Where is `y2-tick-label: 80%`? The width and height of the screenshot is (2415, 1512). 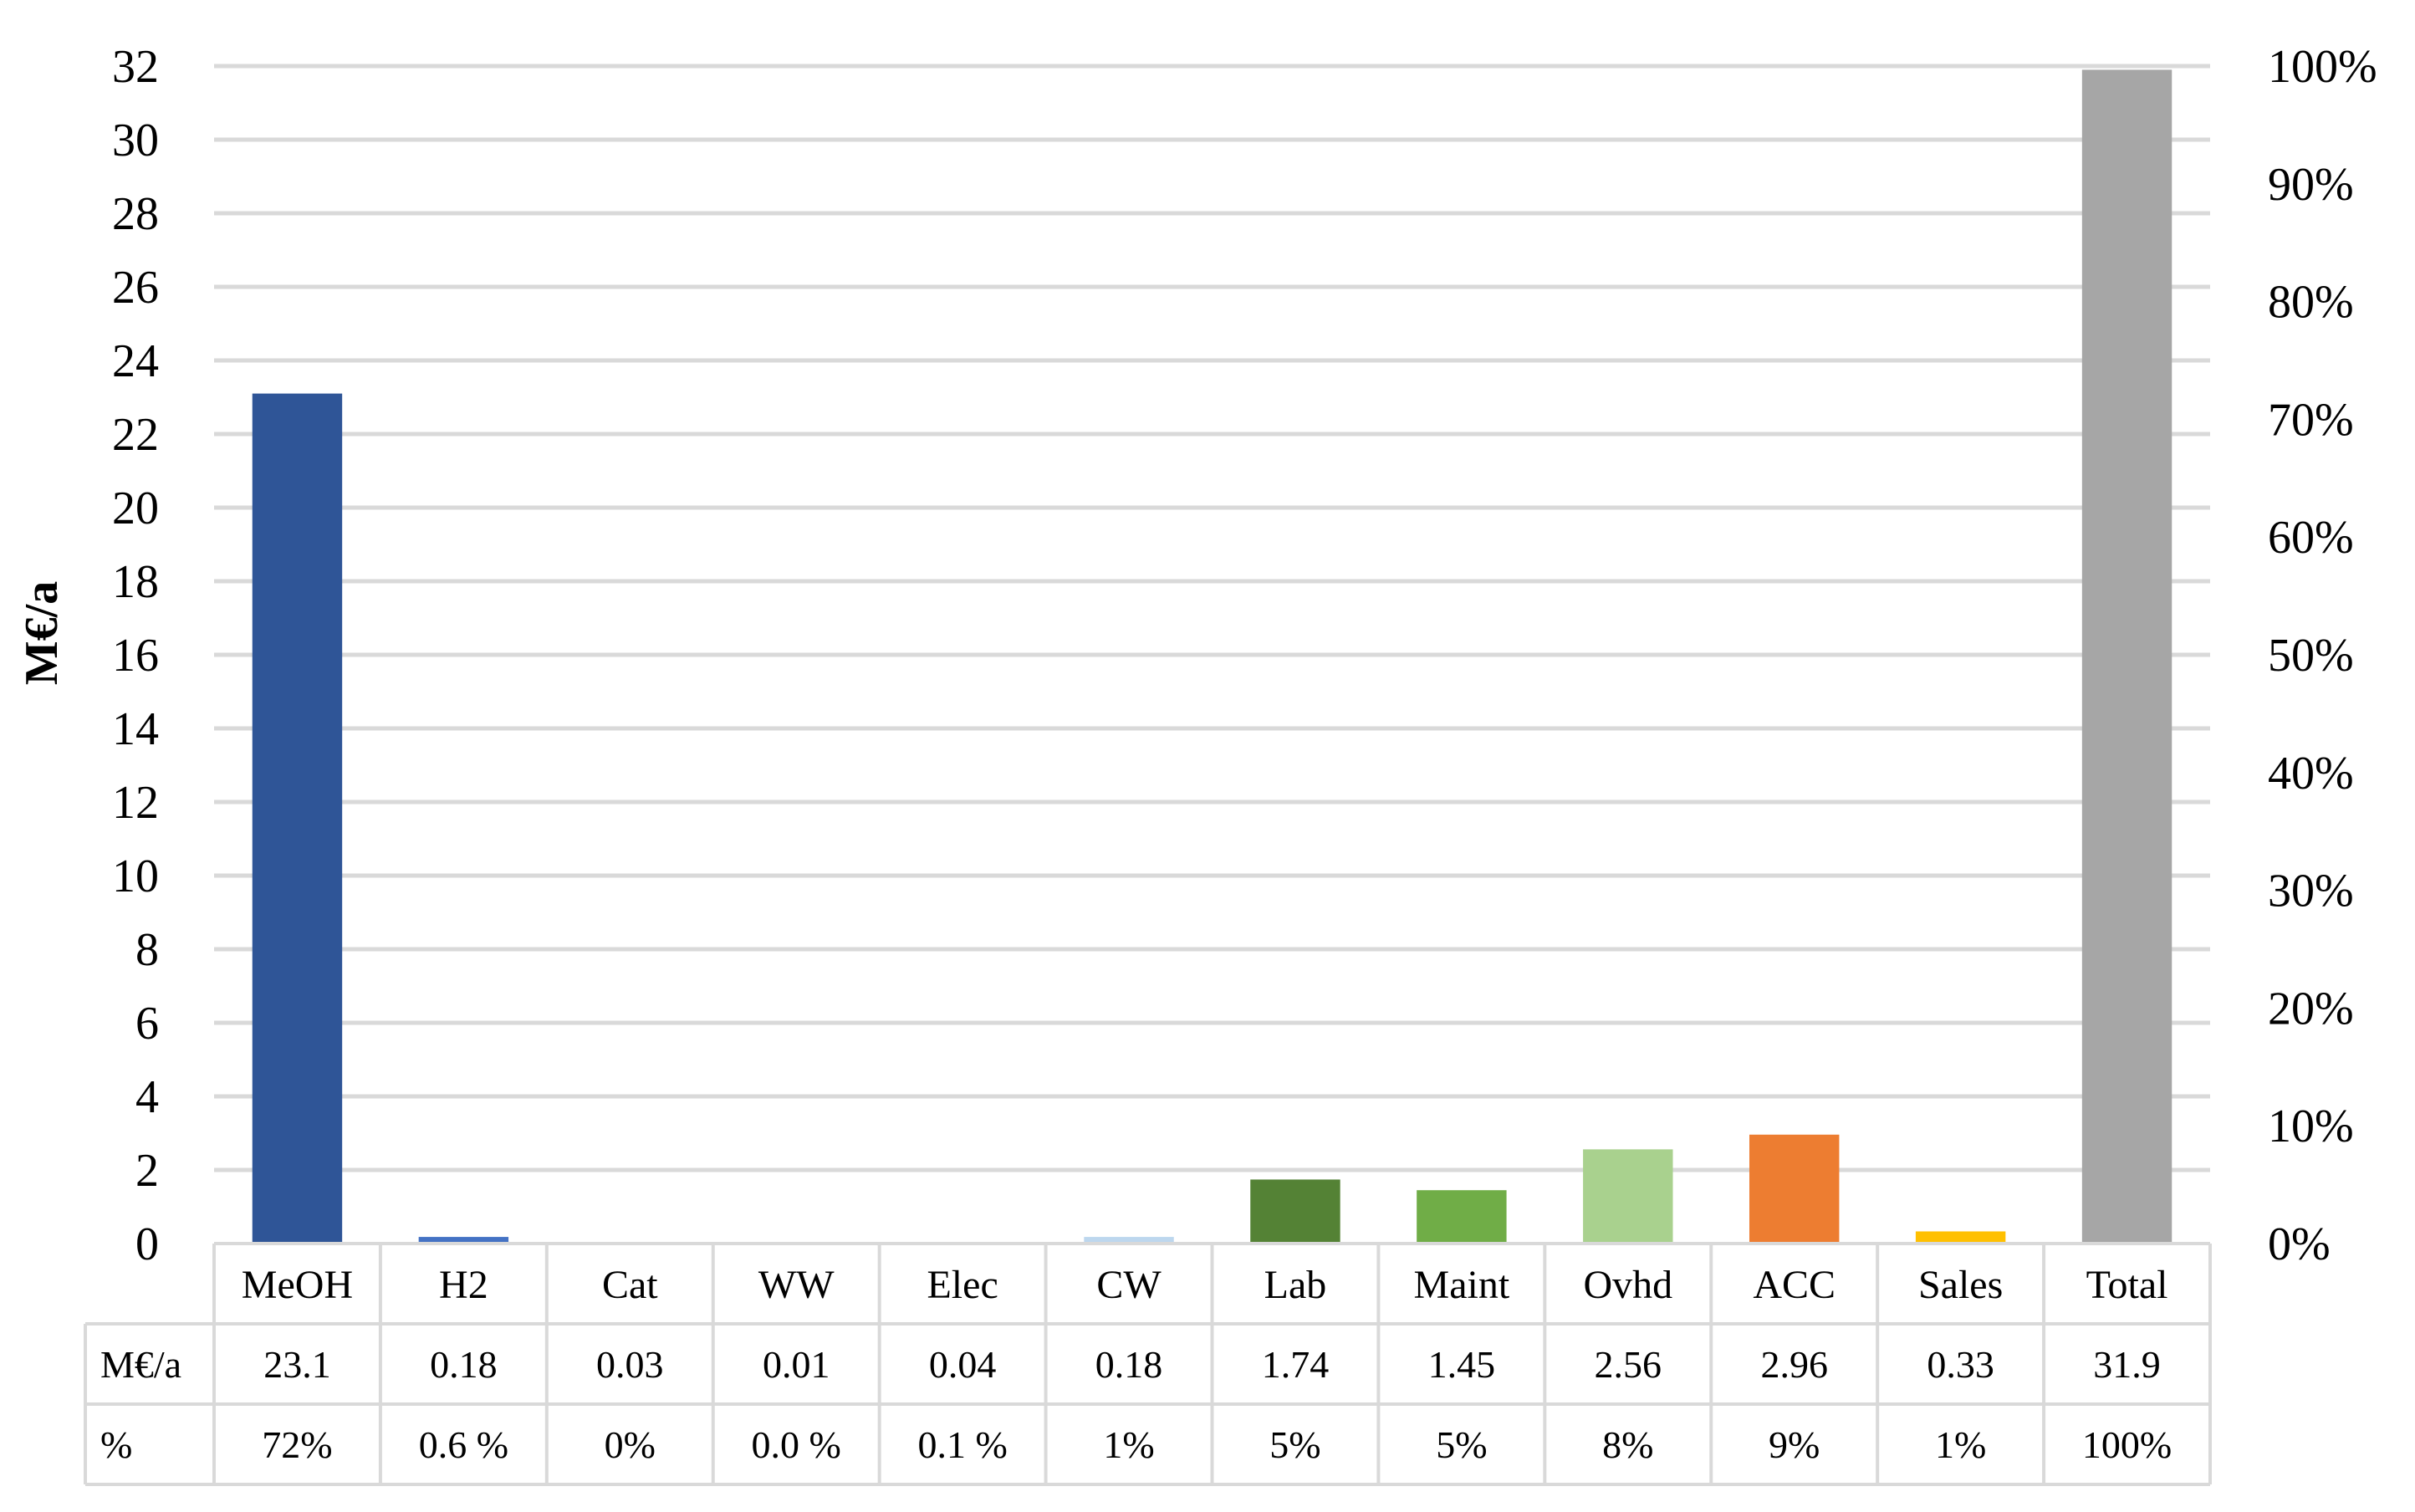 y2-tick-label: 80% is located at coordinates (2311, 303).